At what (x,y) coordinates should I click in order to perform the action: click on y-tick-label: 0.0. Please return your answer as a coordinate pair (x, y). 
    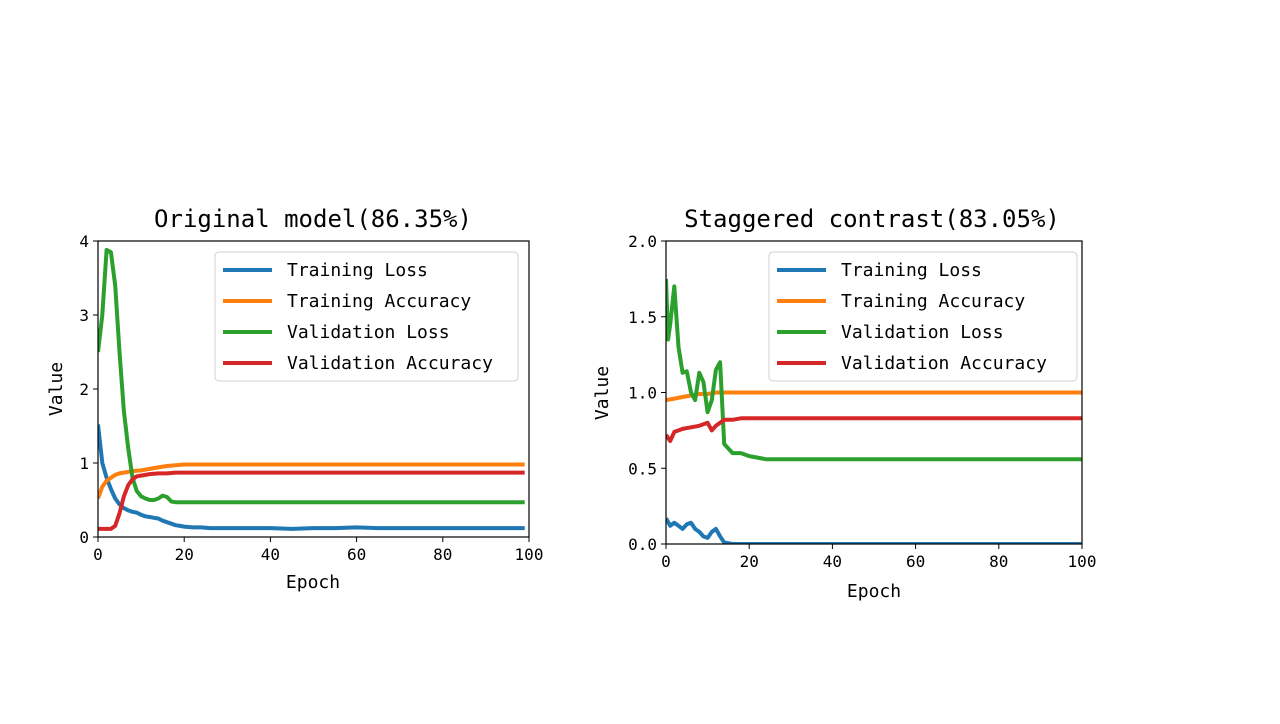
    Looking at the image, I should click on (642, 544).